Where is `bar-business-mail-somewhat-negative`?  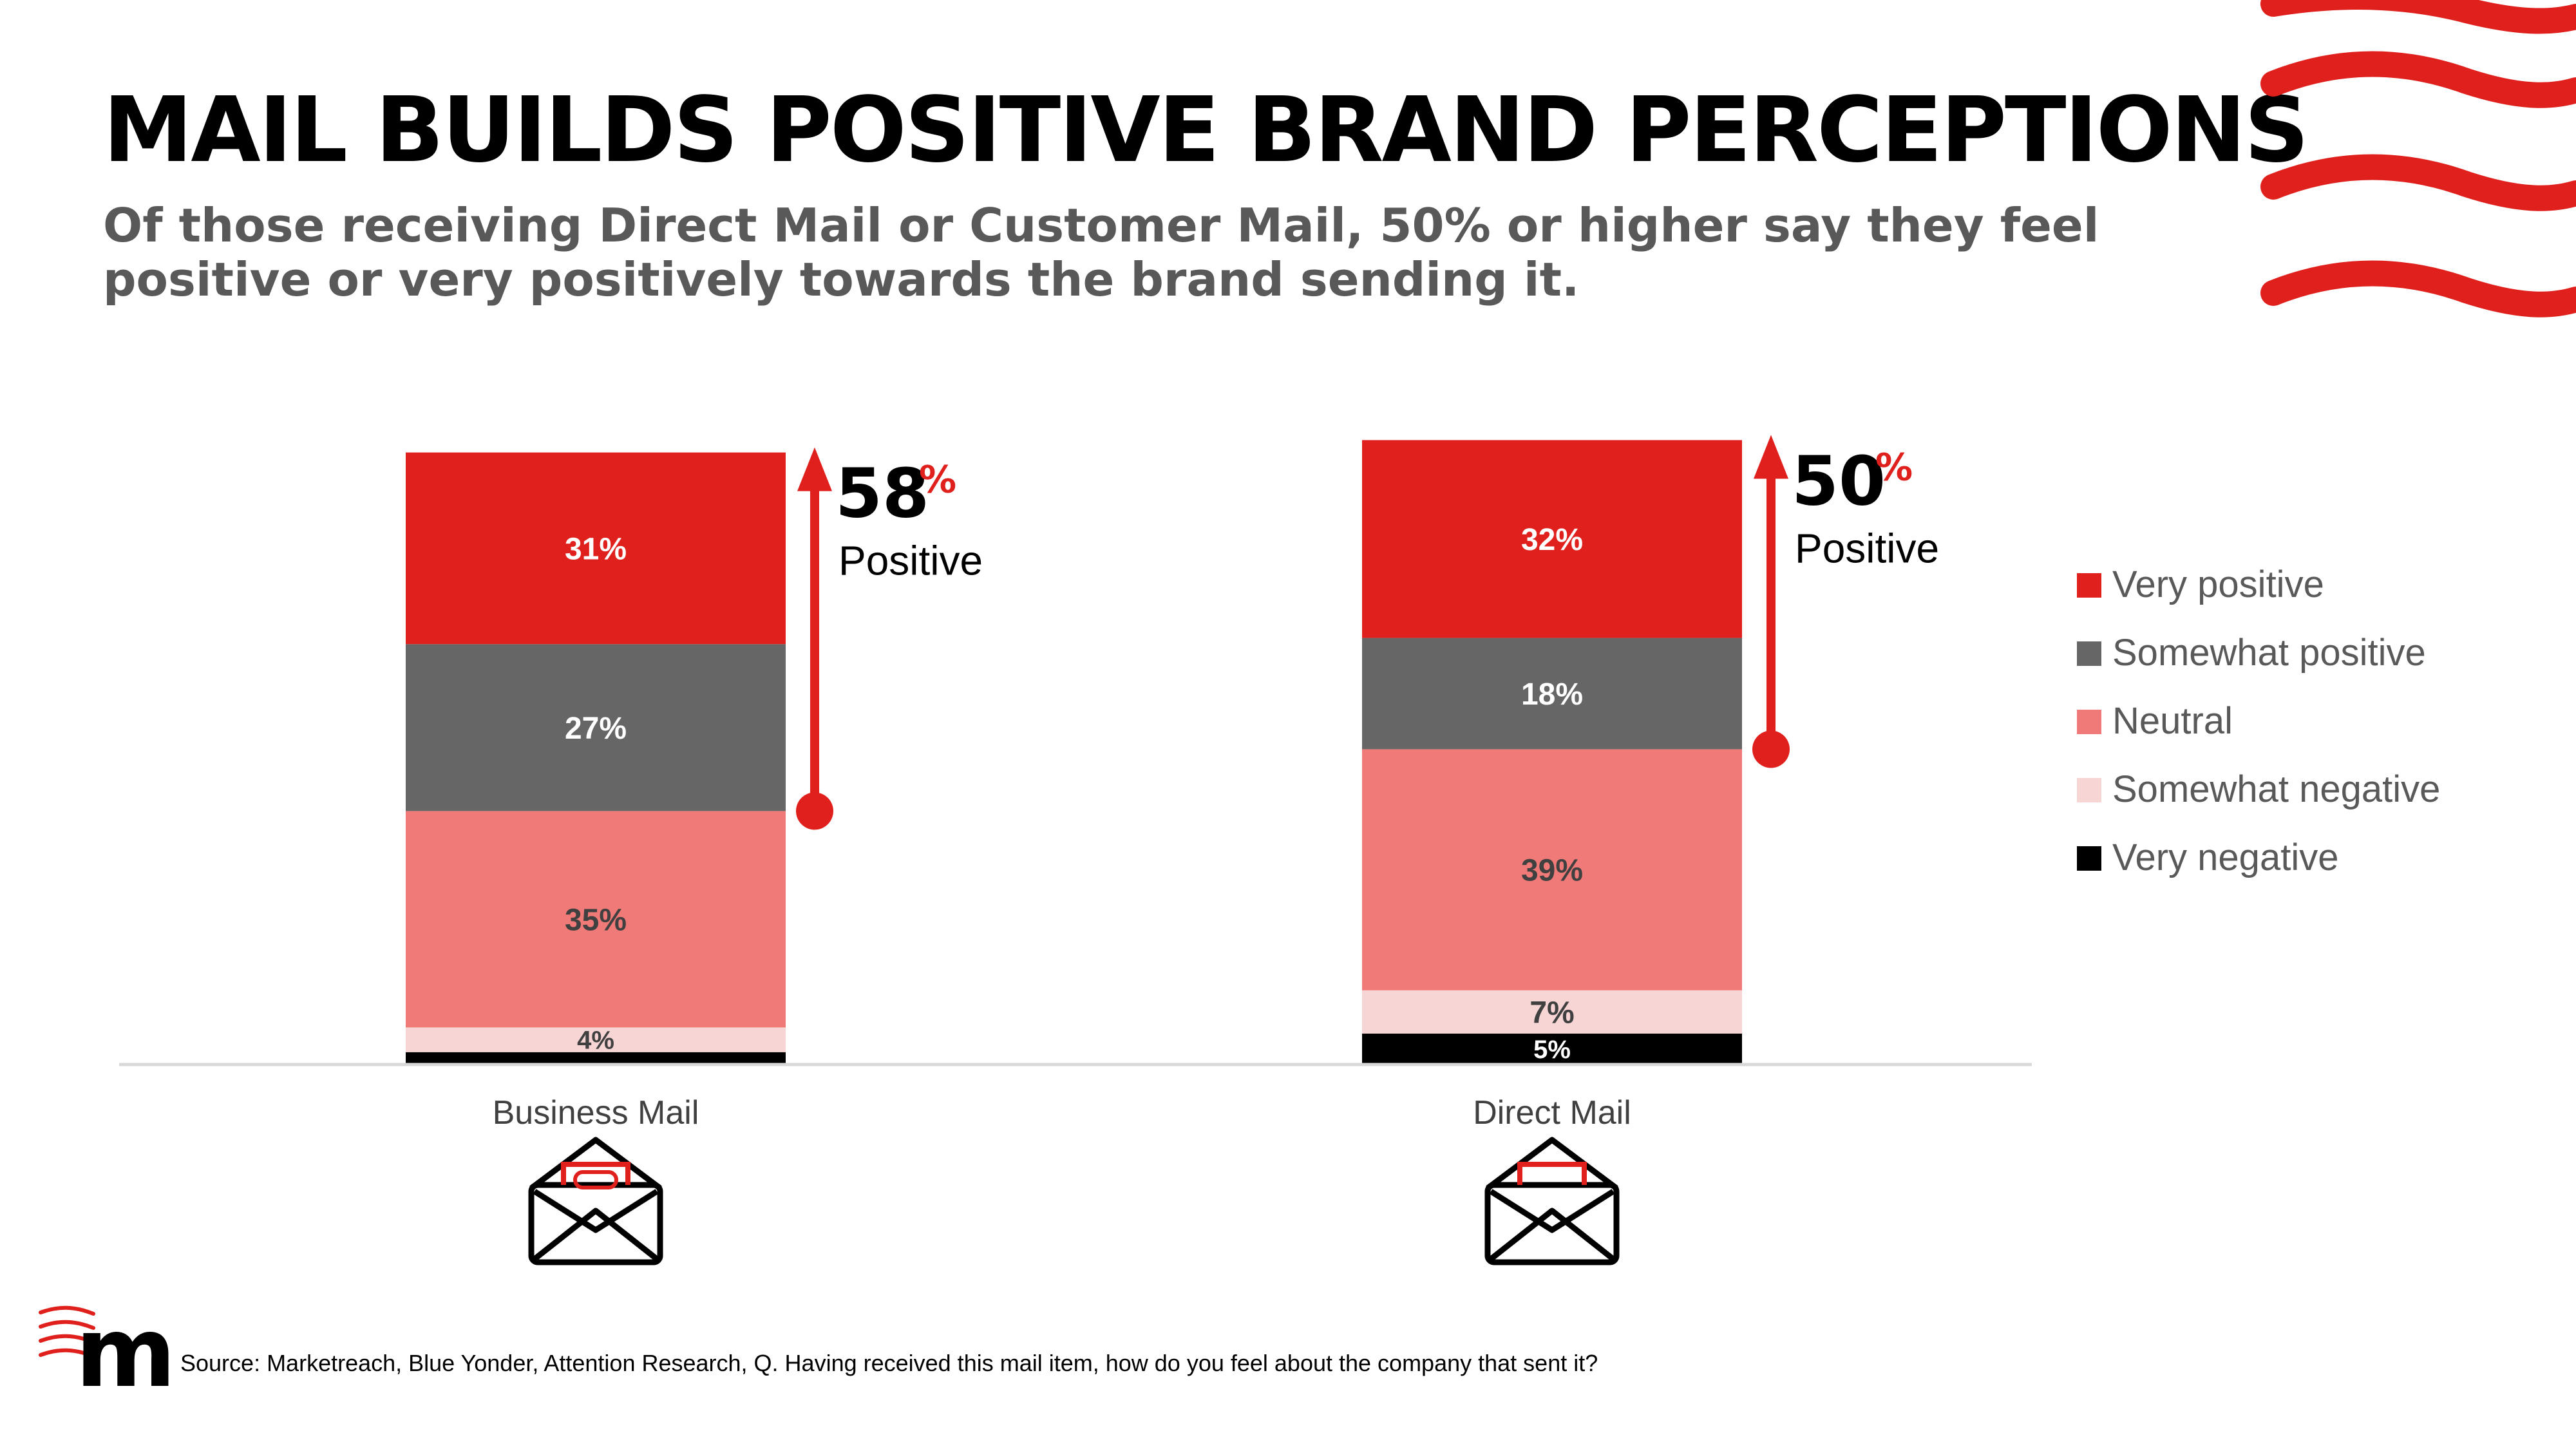 bar-business-mail-somewhat-negative is located at coordinates (596, 1039).